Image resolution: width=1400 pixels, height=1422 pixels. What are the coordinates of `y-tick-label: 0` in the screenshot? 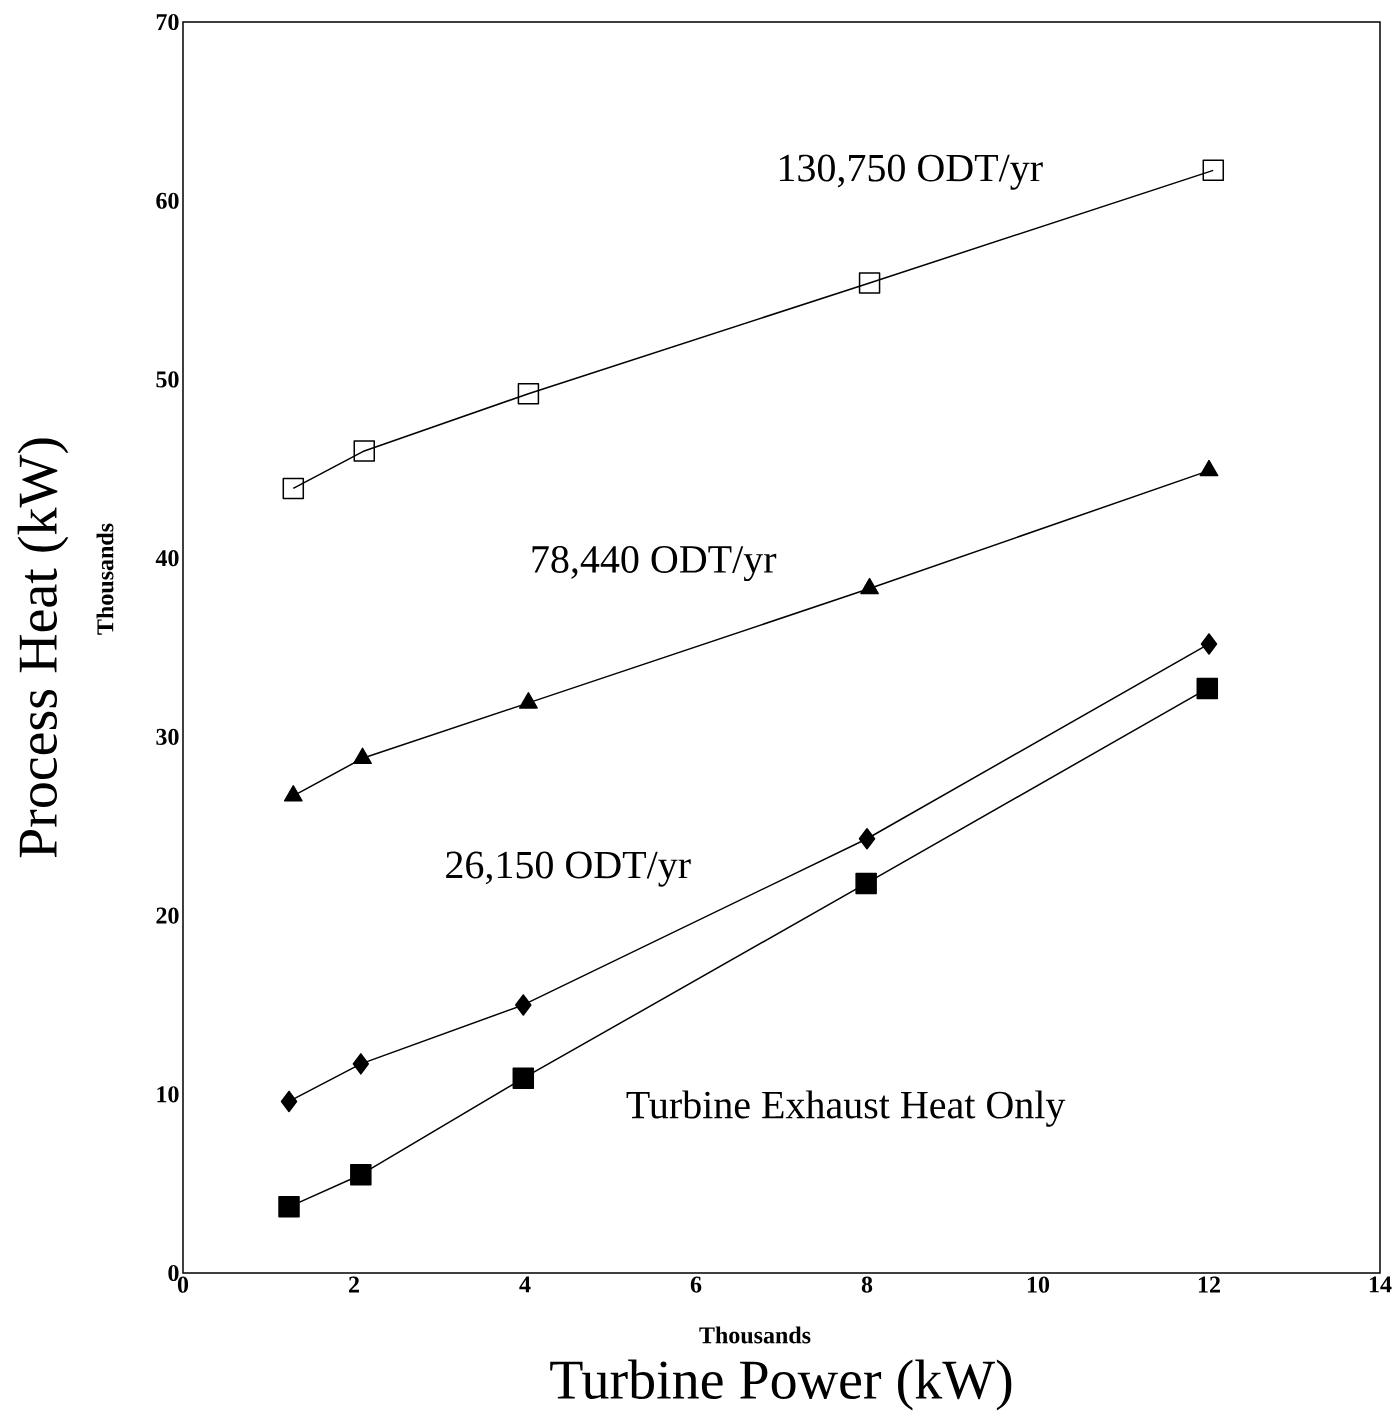 It's located at (173, 1273).